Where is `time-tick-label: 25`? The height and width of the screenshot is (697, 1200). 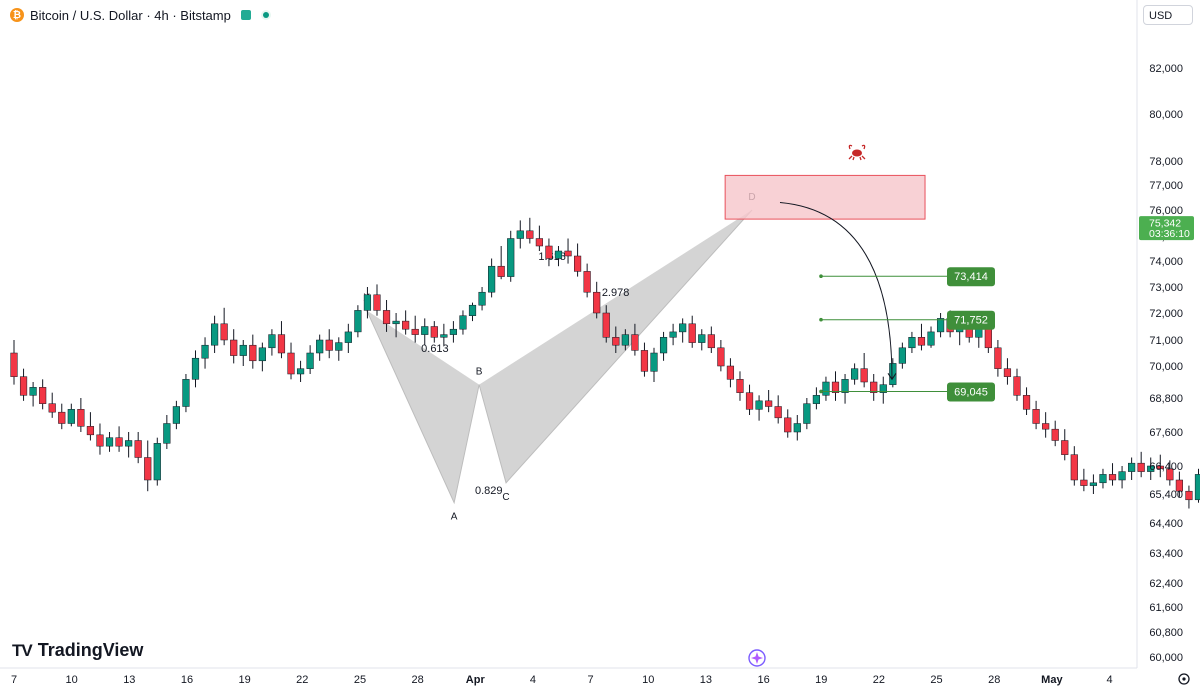
time-tick-label: 25 is located at coordinates (360, 680).